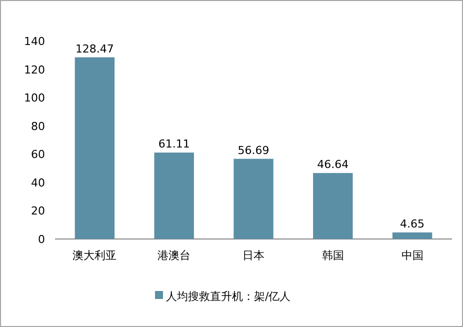 The width and height of the screenshot is (463, 327). What do you see at coordinates (174, 255) in the screenshot?
I see `x-tick-label: 港澳台` at bounding box center [174, 255].